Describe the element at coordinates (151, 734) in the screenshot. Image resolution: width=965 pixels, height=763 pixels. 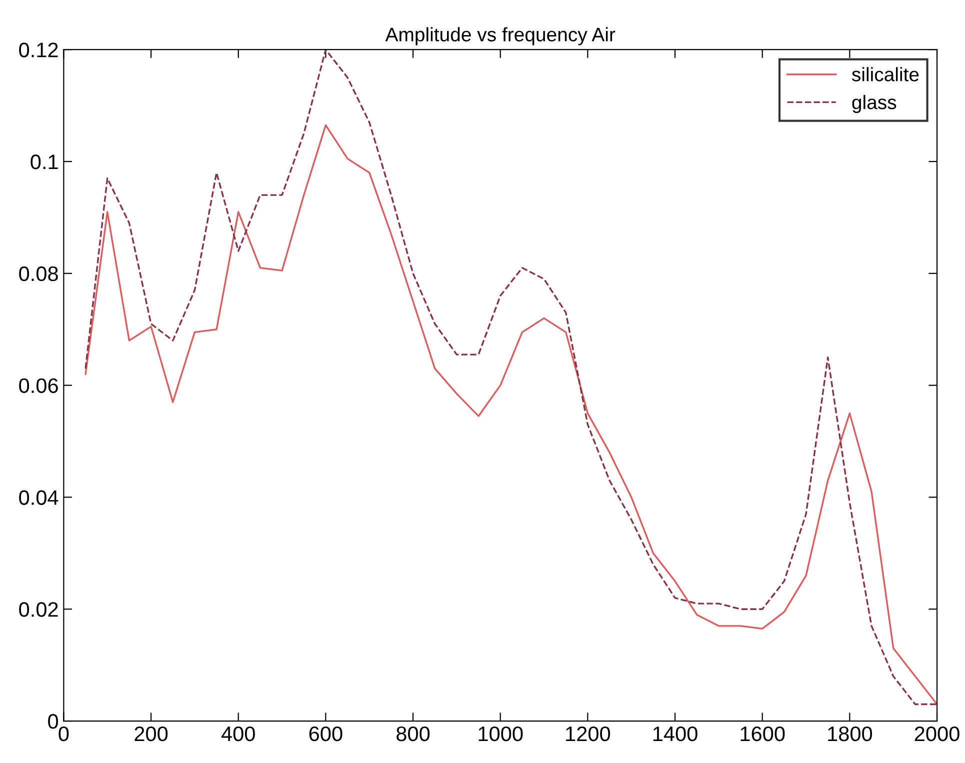
I see `x-tick-label: 200` at that location.